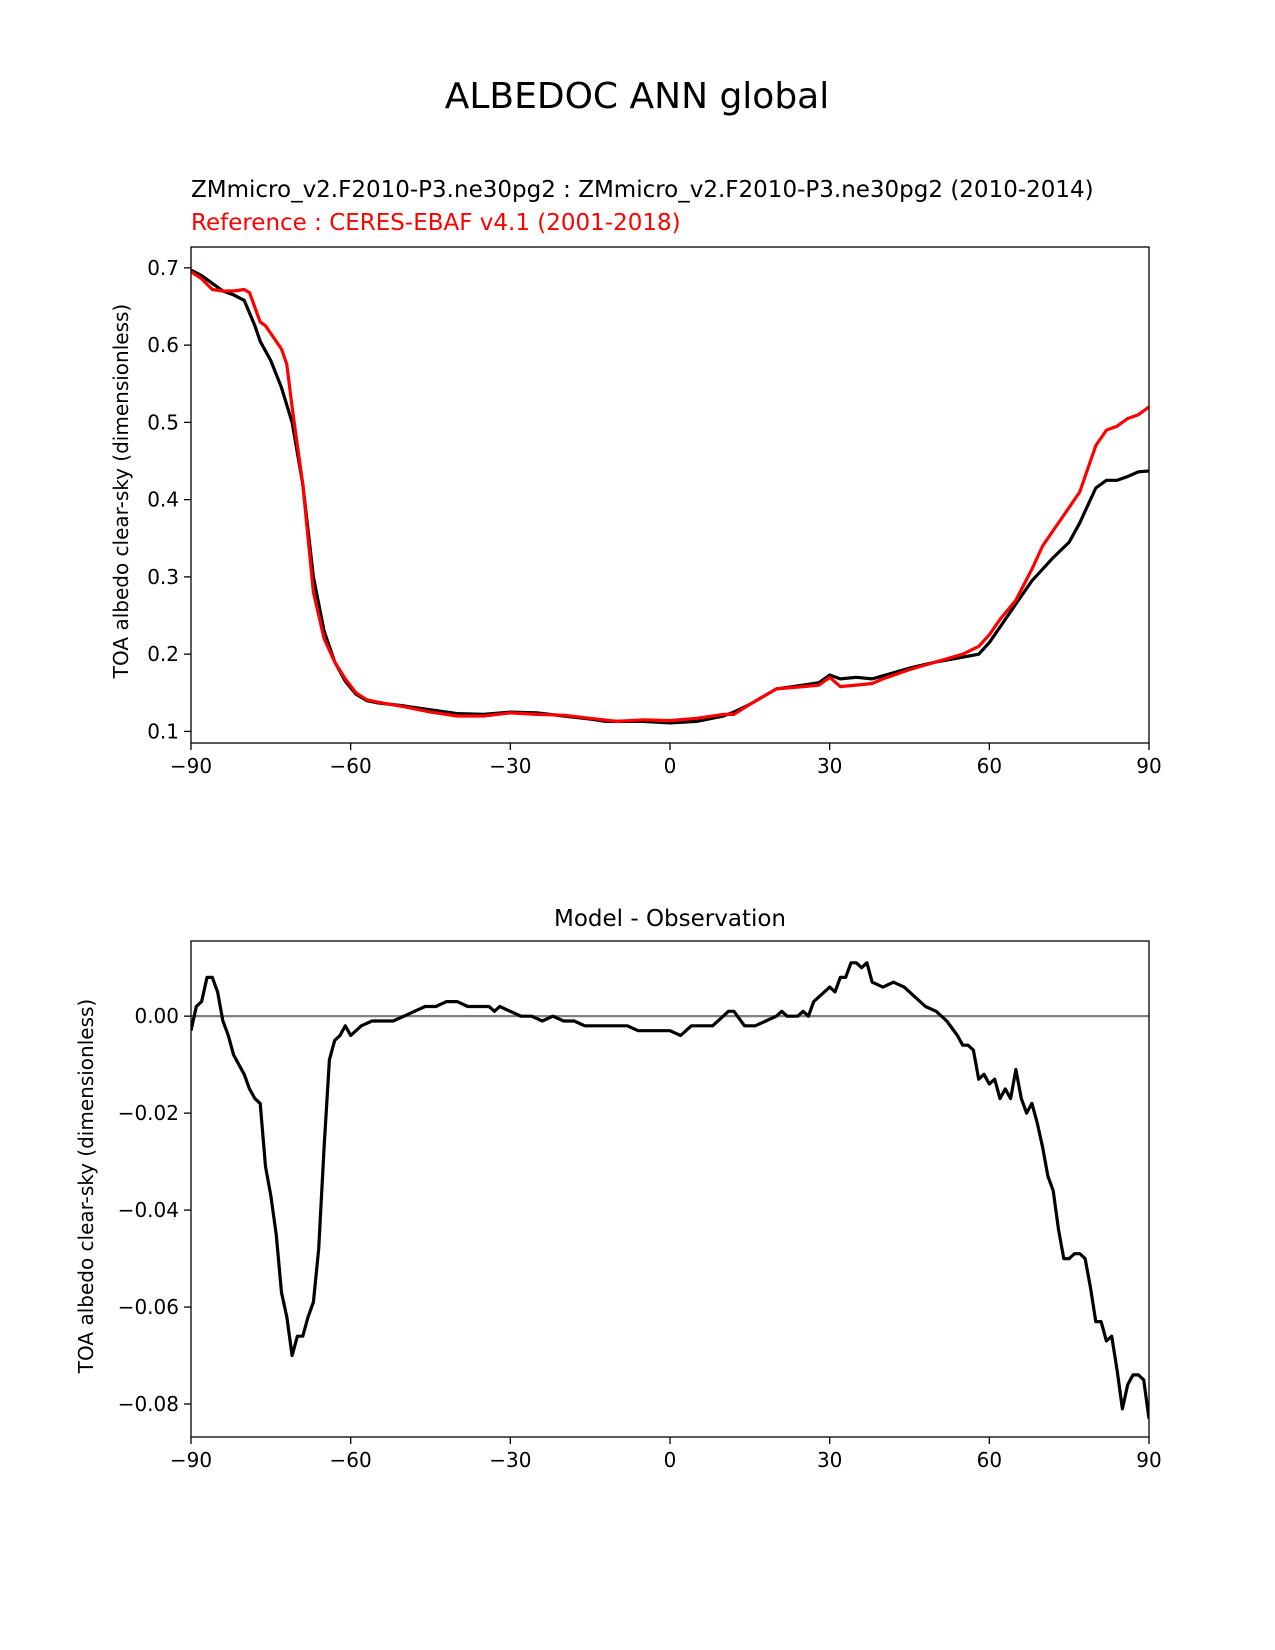  I want to click on bottom-panel-y-axis-label: TOA albedo clear-sky (dimensionless), so click(86, 1186).